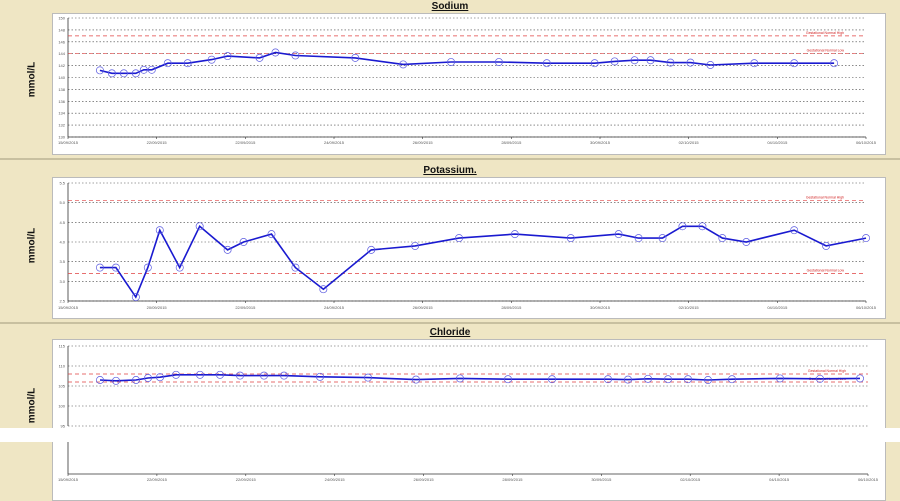 The height and width of the screenshot is (501, 900). I want to click on x-tick-label: 28/09/2015, so click(511, 142).